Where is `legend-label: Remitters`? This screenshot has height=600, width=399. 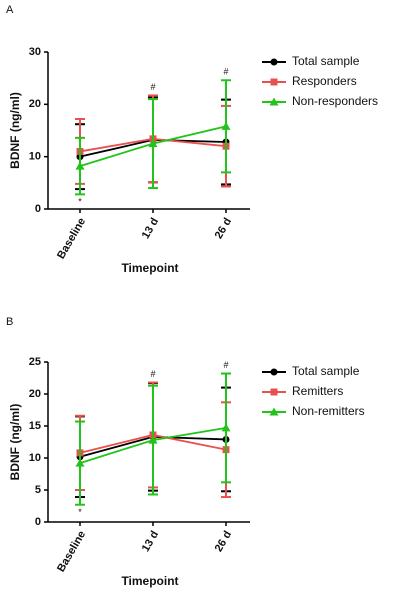
legend-label: Remitters is located at coordinates (317, 391).